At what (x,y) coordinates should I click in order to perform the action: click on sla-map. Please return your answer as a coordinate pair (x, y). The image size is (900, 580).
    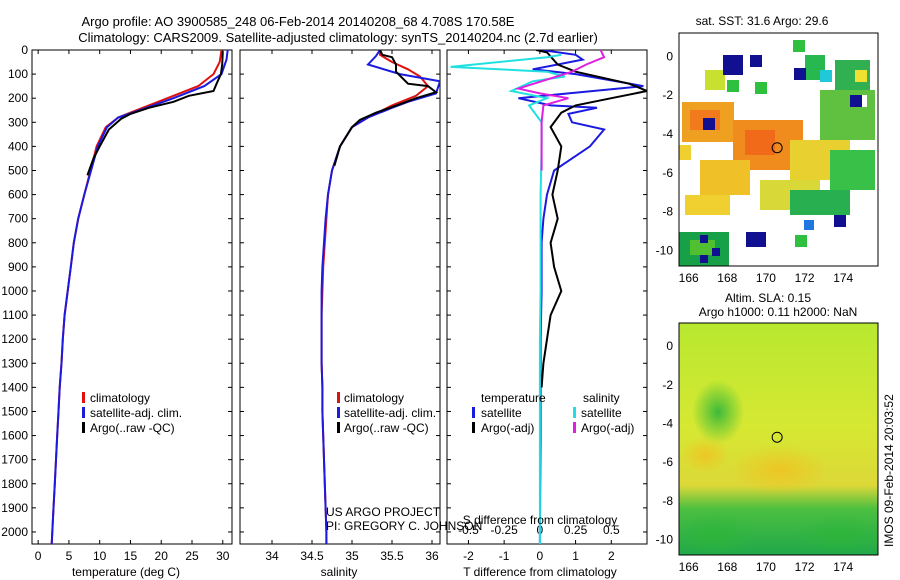
    Looking at the image, I should click on (778, 439).